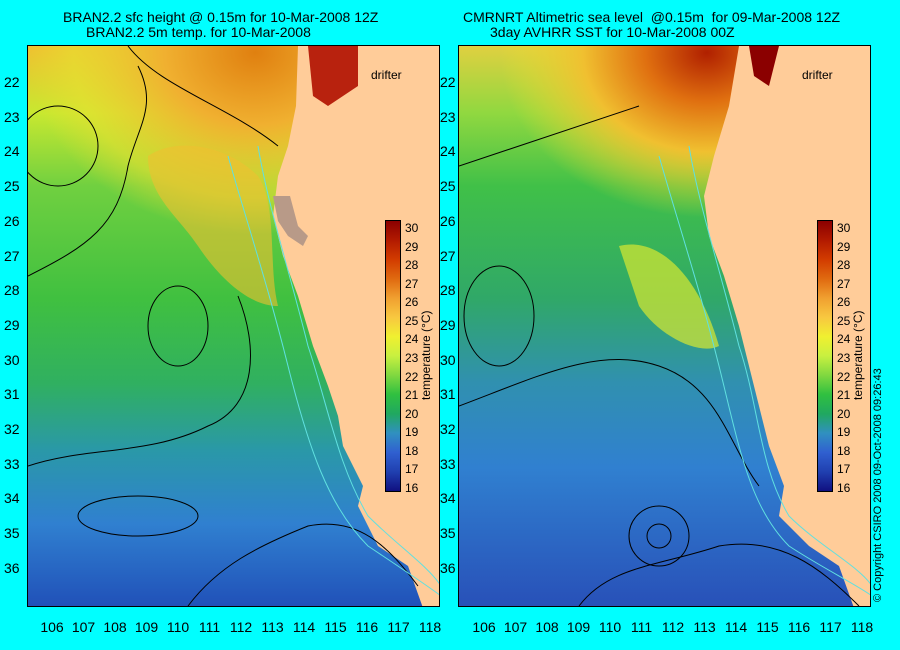 The image size is (900, 650). What do you see at coordinates (612, 32) in the screenshot?
I see `right-title-line2: 3day AVHRR SST for 10-Mar-2008 00Z` at bounding box center [612, 32].